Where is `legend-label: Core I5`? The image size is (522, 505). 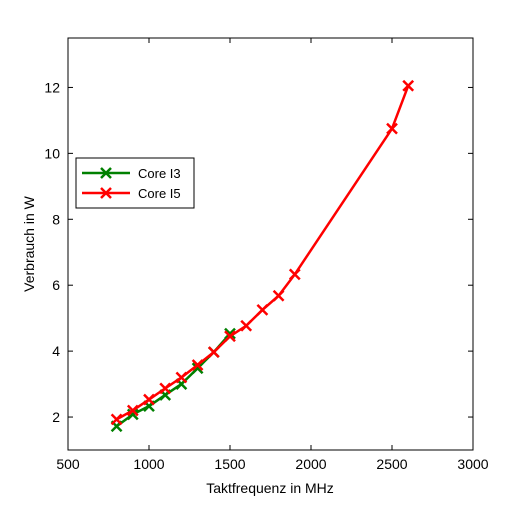
legend-label: Core I5 is located at coordinates (159, 193).